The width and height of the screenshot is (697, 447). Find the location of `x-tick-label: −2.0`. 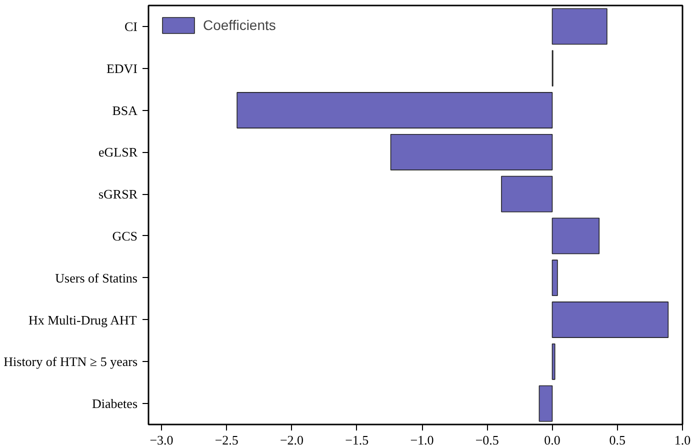

x-tick-label: −2.0 is located at coordinates (292, 439).